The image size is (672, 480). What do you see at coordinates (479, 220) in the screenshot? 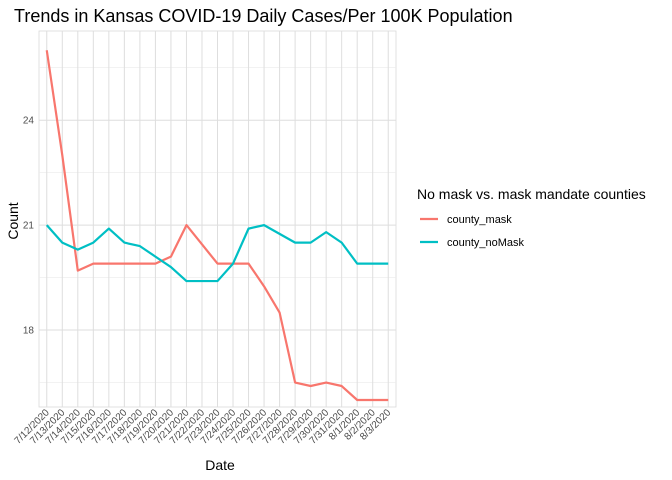
I see `legend-label-county_mask: county_mask` at bounding box center [479, 220].